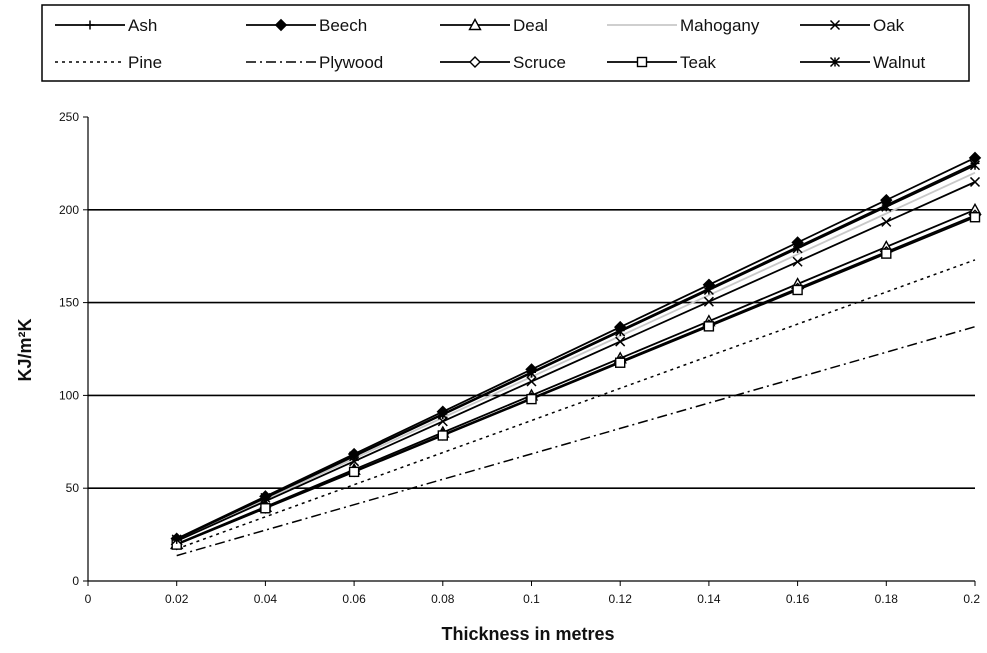  I want to click on x-tick-label: 0.08, so click(443, 599).